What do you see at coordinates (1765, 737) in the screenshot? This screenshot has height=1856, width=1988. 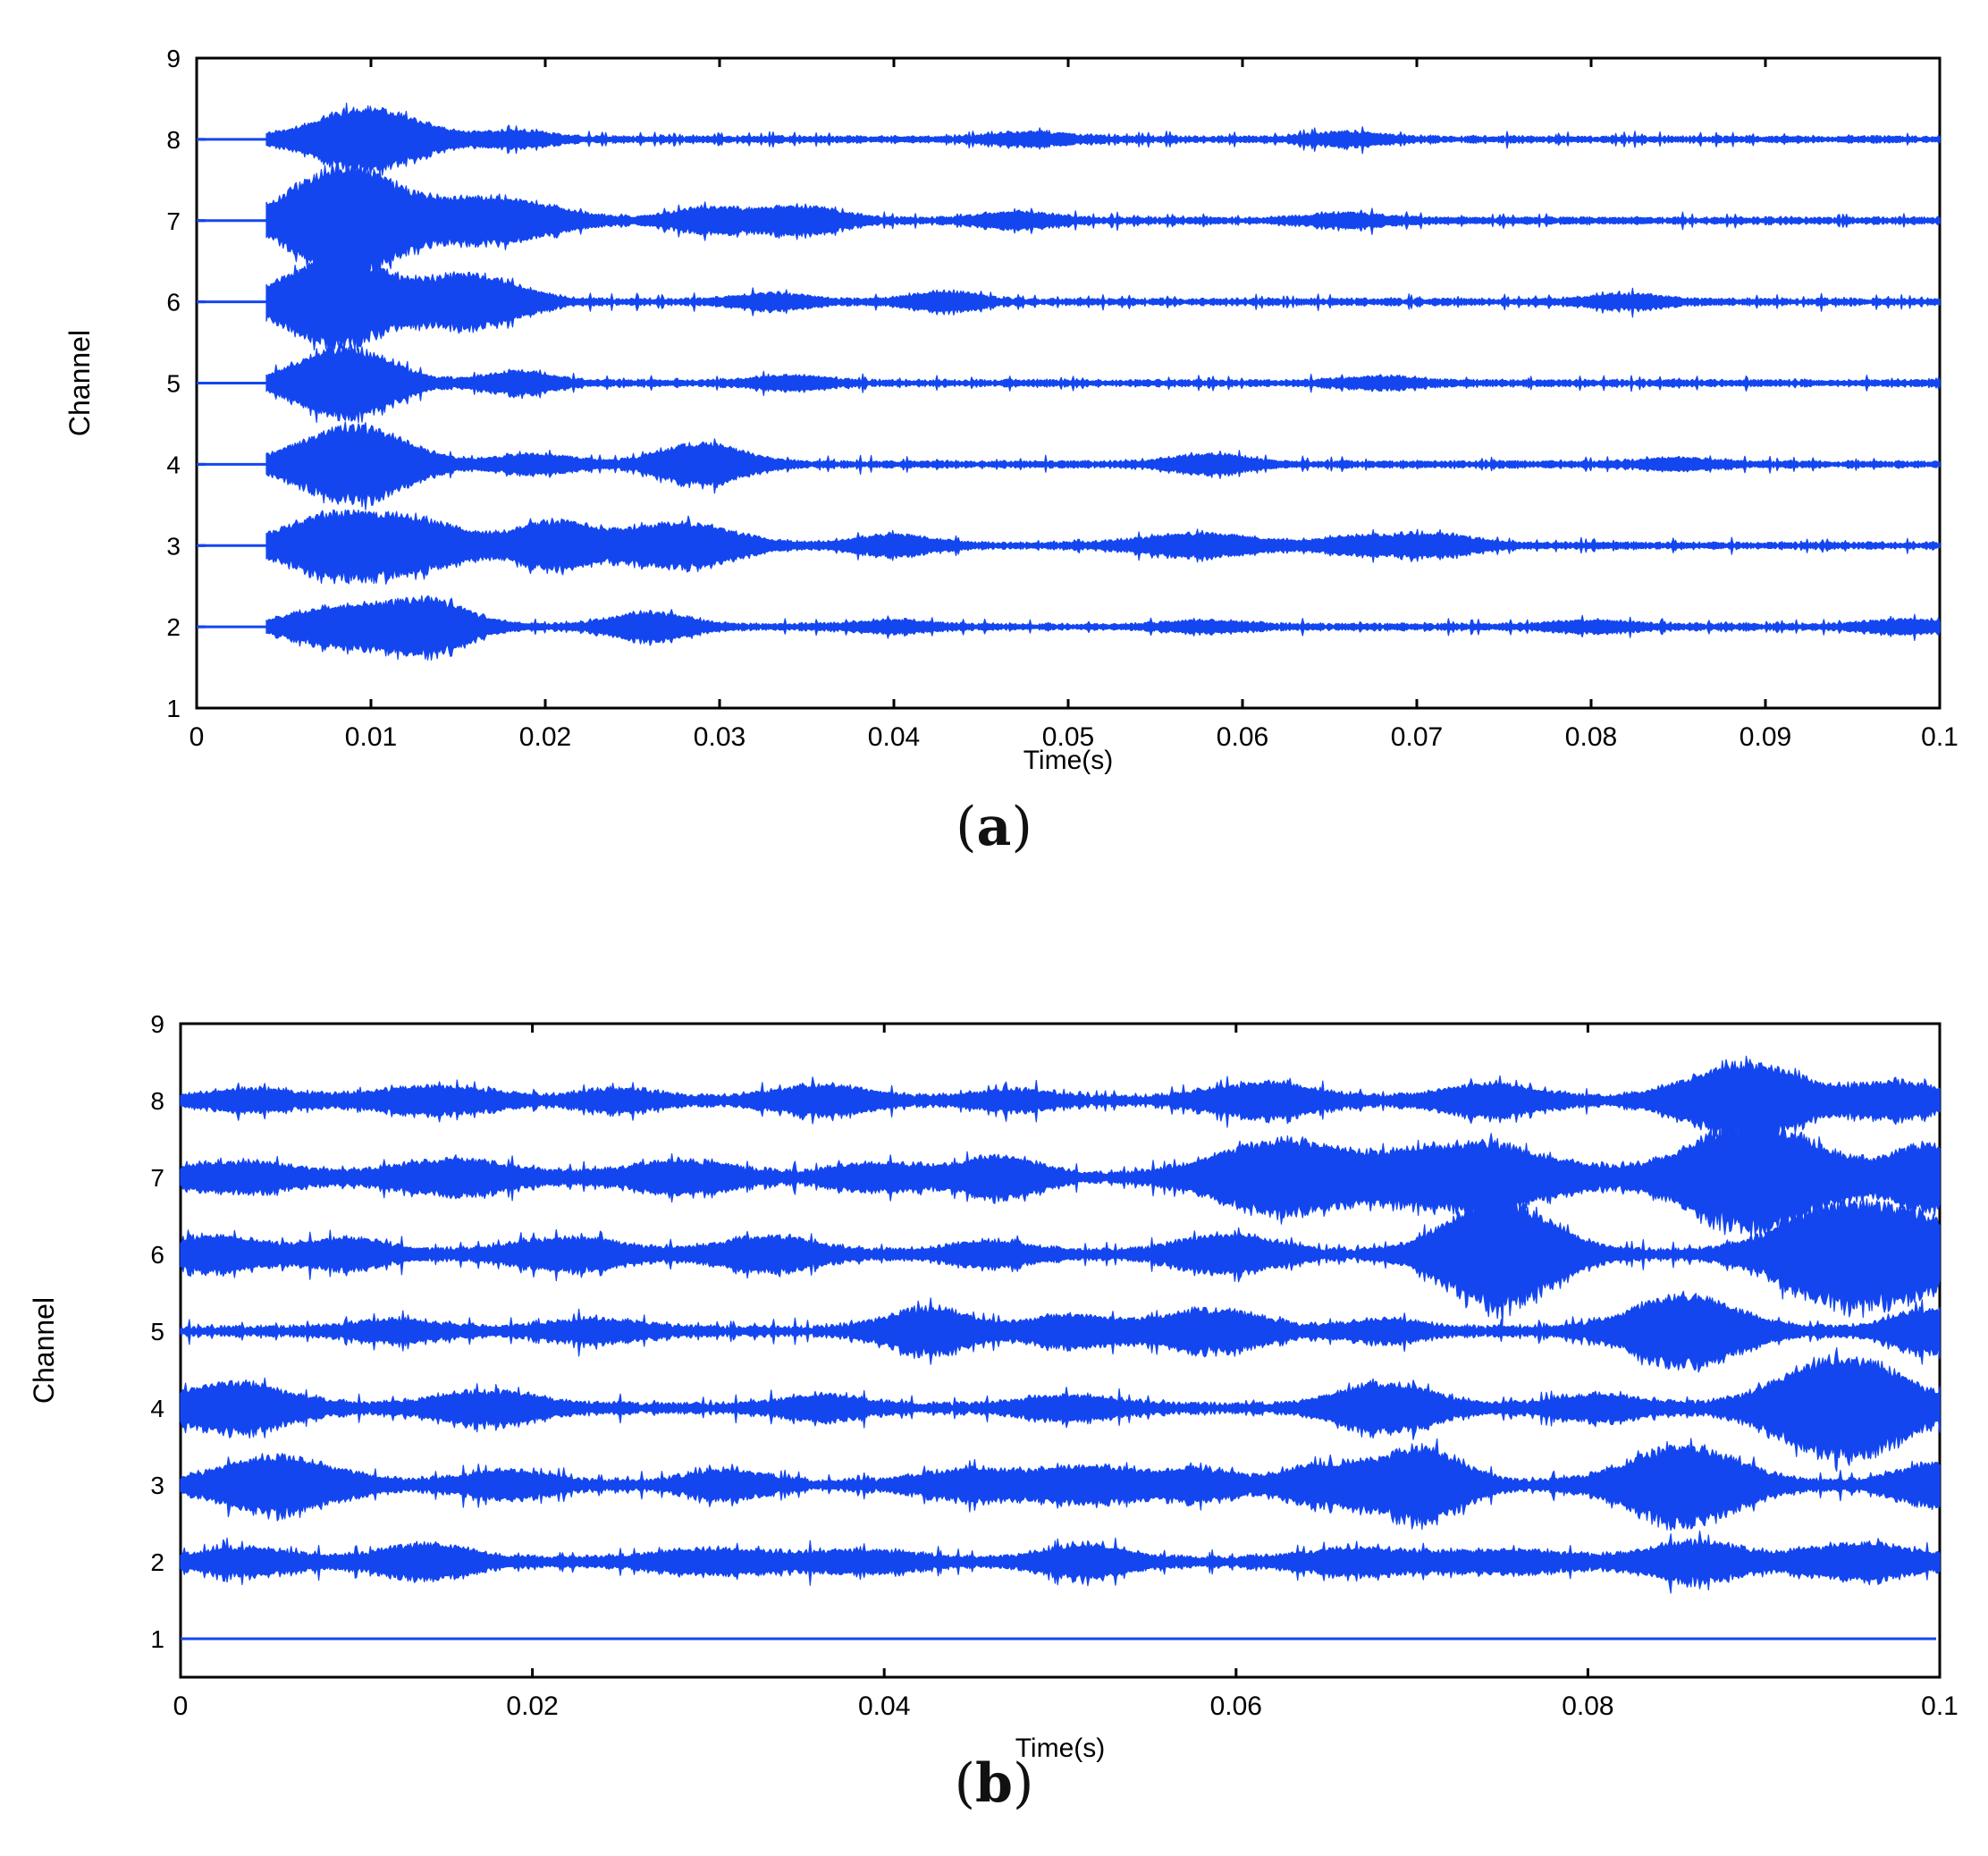 I see `x-tick-label: 0.09` at bounding box center [1765, 737].